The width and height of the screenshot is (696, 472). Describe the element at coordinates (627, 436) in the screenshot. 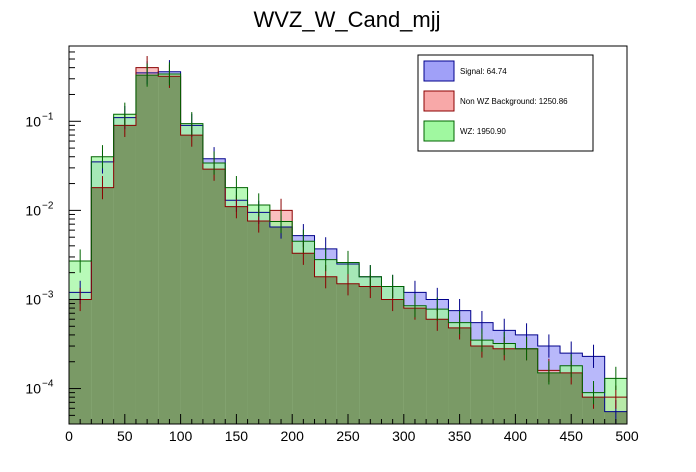

I see `x-tick-label: 500` at that location.